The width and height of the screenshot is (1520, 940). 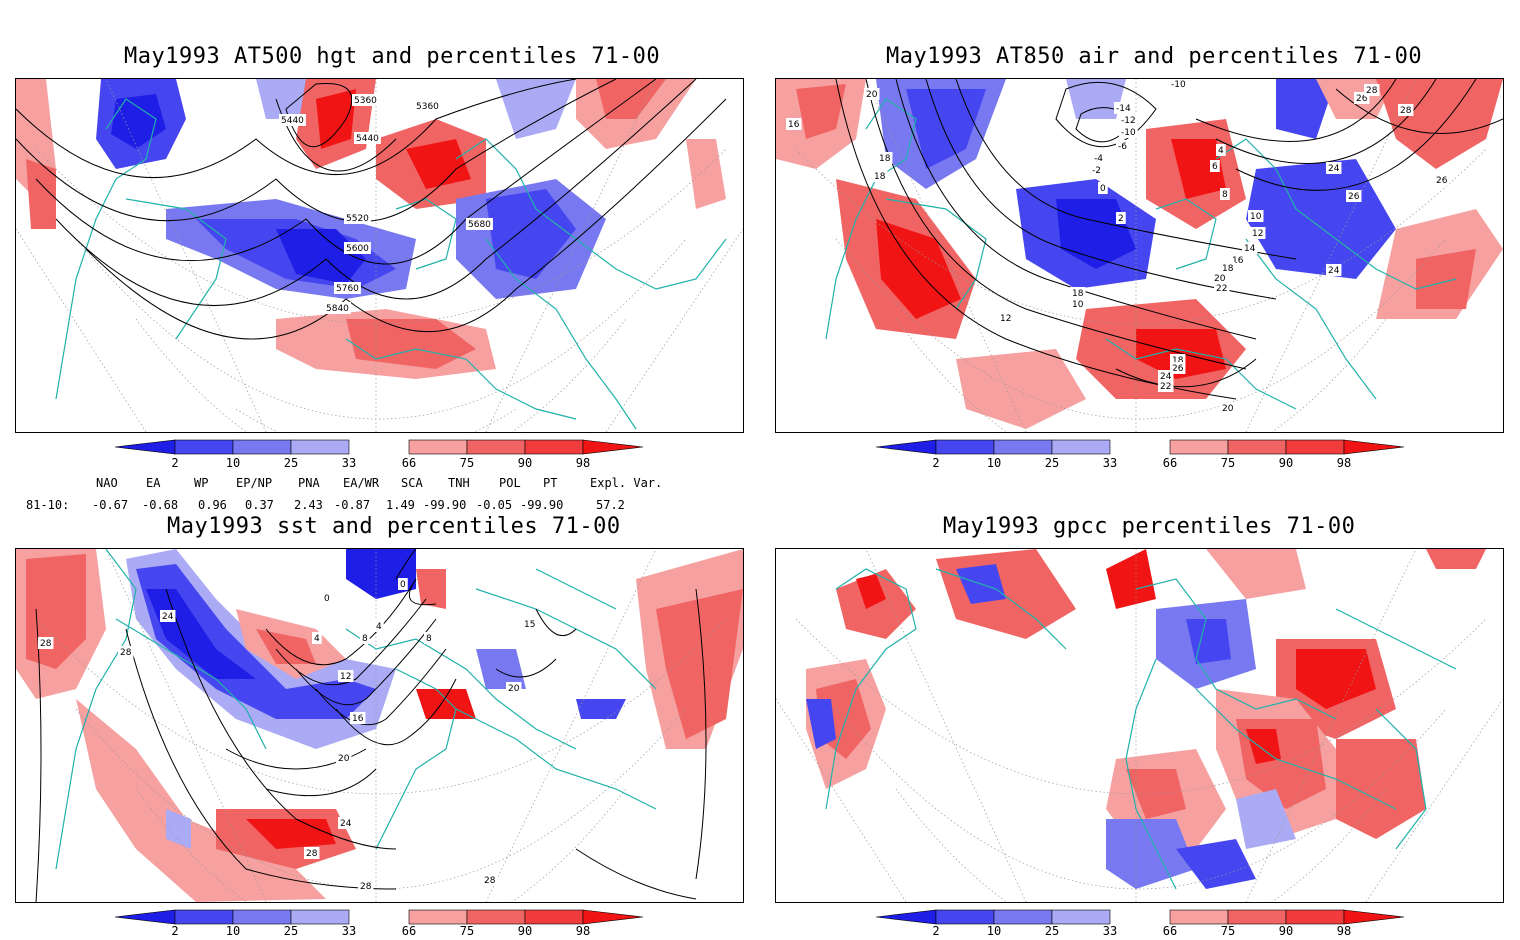 I want to click on colorbar-legend-bottom-right: 2 10 25 33 66 75 90 98, so click(x=1140, y=924).